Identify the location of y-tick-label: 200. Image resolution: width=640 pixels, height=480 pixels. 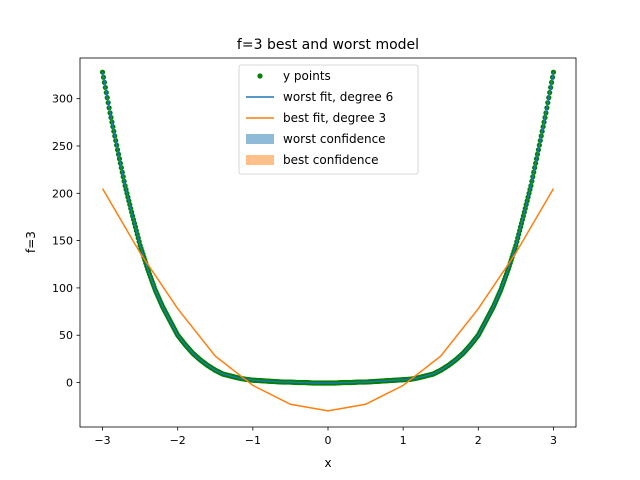
(62, 193).